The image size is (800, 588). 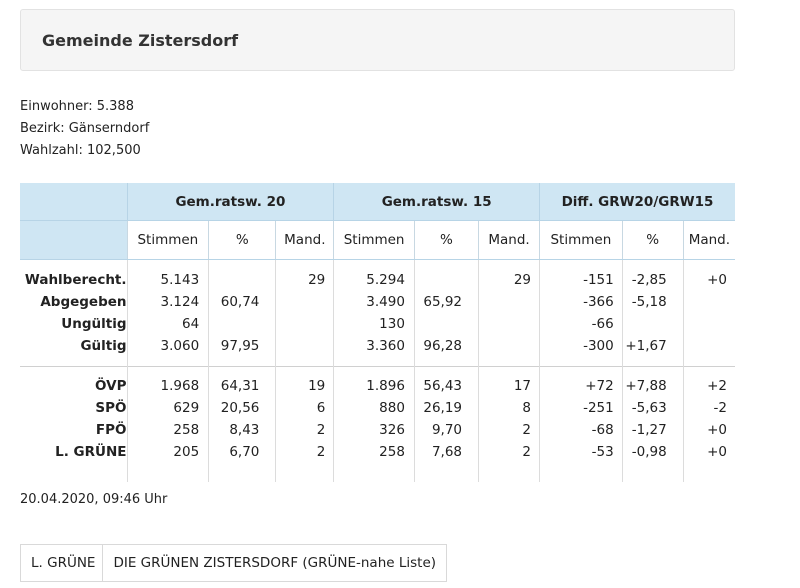 What do you see at coordinates (652, 280) in the screenshot?
I see `table-cell: -2,85` at bounding box center [652, 280].